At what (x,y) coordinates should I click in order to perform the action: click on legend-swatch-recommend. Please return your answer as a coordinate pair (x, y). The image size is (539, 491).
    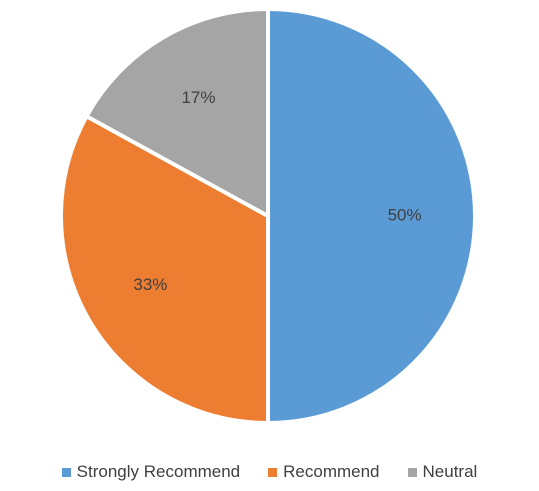
    Looking at the image, I should click on (273, 472).